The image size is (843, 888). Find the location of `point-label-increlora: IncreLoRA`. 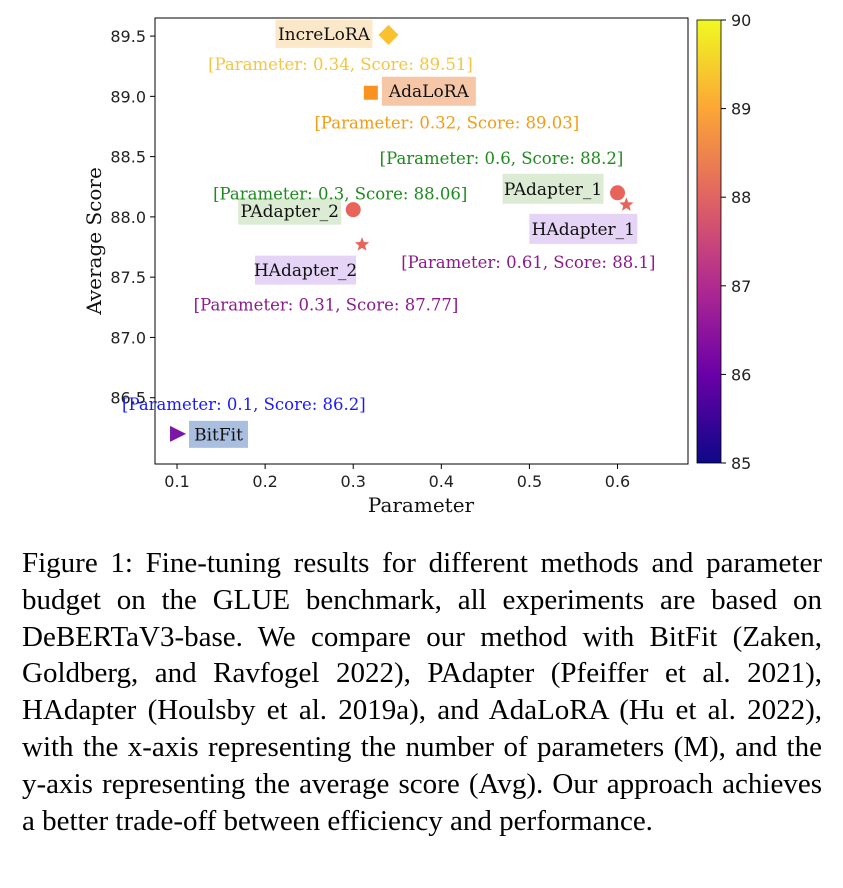

point-label-increlora: IncreLoRA is located at coordinates (324, 35).